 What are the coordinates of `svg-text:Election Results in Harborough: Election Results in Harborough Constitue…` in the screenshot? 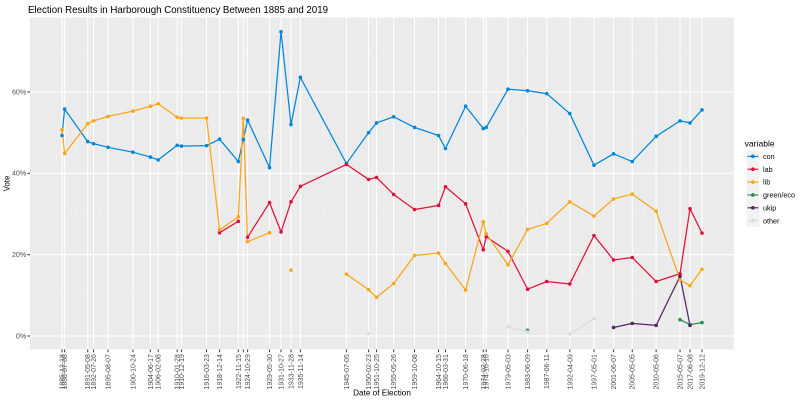 It's located at (178, 10).